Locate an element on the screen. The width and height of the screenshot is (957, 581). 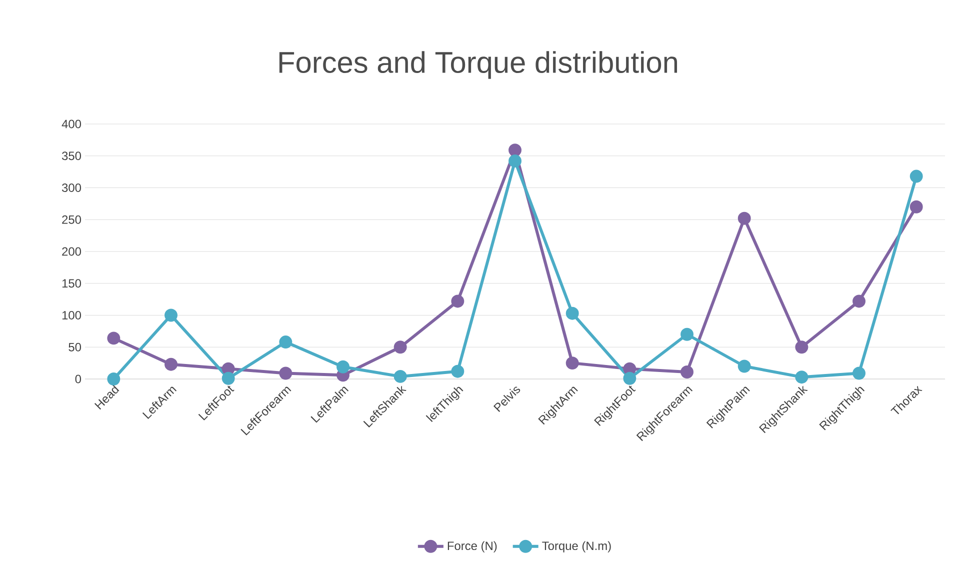
y-tick-label: 200 is located at coordinates (72, 251).